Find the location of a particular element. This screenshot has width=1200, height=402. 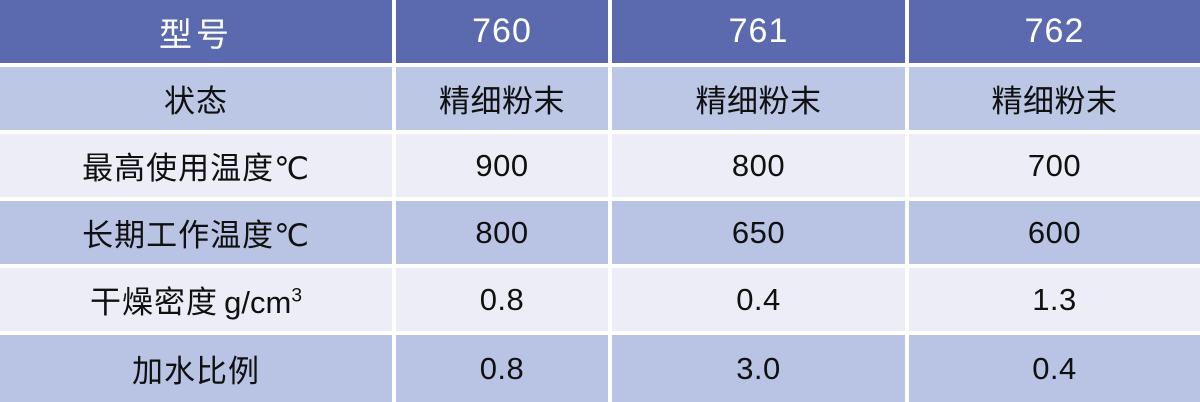

unit-gram-per-cubic-centimeter: g/cm3 is located at coordinates (260, 302).